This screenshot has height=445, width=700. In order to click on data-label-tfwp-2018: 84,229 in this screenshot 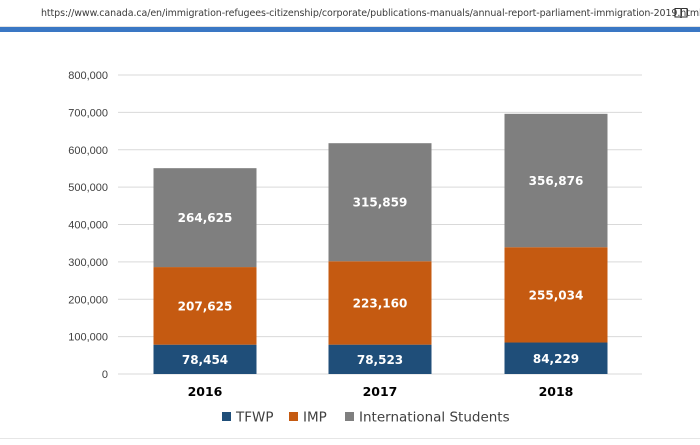, I will do `click(556, 359)`.